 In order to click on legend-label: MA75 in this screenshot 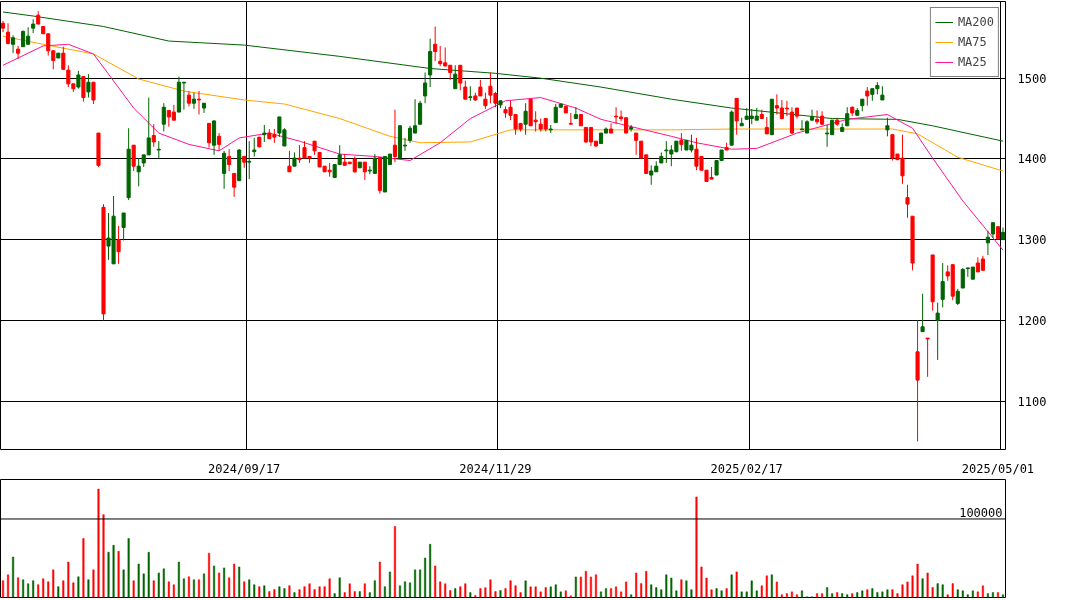, I will do `click(972, 42)`.